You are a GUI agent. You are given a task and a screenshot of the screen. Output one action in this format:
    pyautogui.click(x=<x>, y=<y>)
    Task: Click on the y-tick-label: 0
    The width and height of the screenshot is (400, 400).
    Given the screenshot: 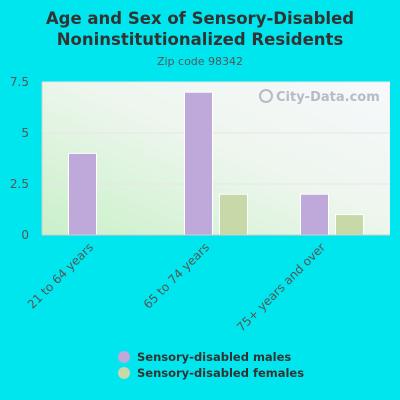 What is the action you would take?
    pyautogui.click(x=25, y=235)
    